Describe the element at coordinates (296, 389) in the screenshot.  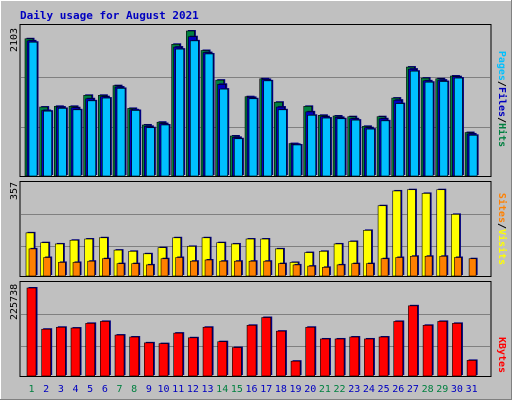
I see `x-tick-label-day-19: 19` at that location.